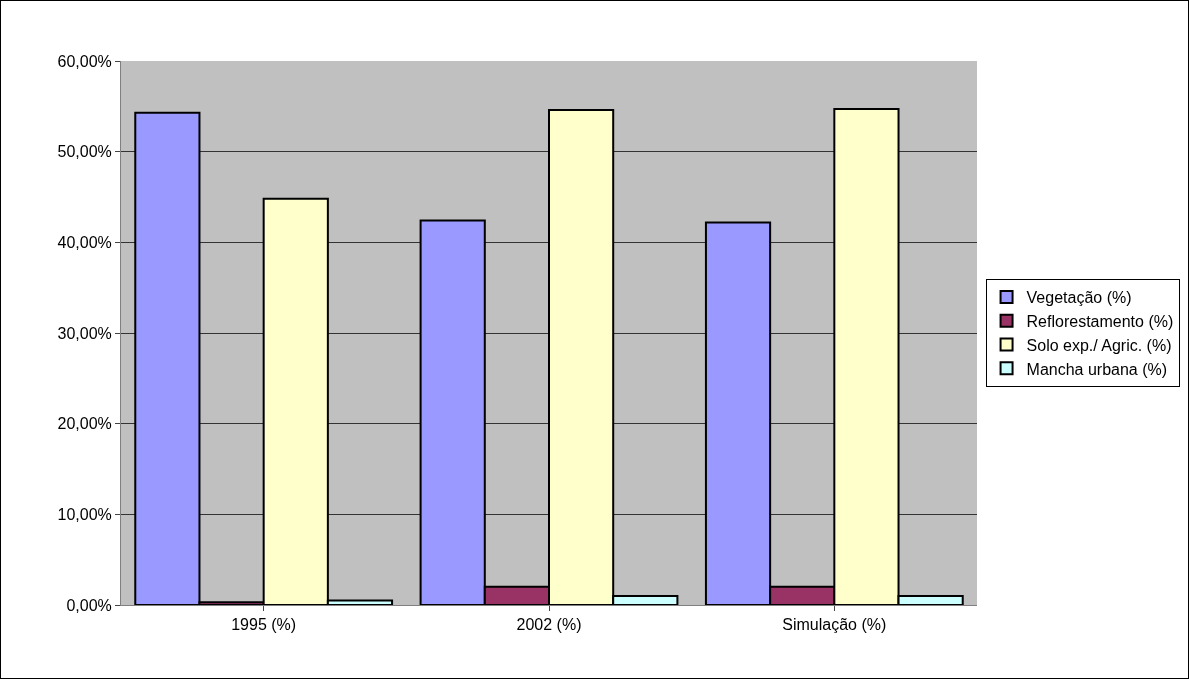  Describe the element at coordinates (84, 514) in the screenshot. I see `y-tick-label: 10,00%` at that location.